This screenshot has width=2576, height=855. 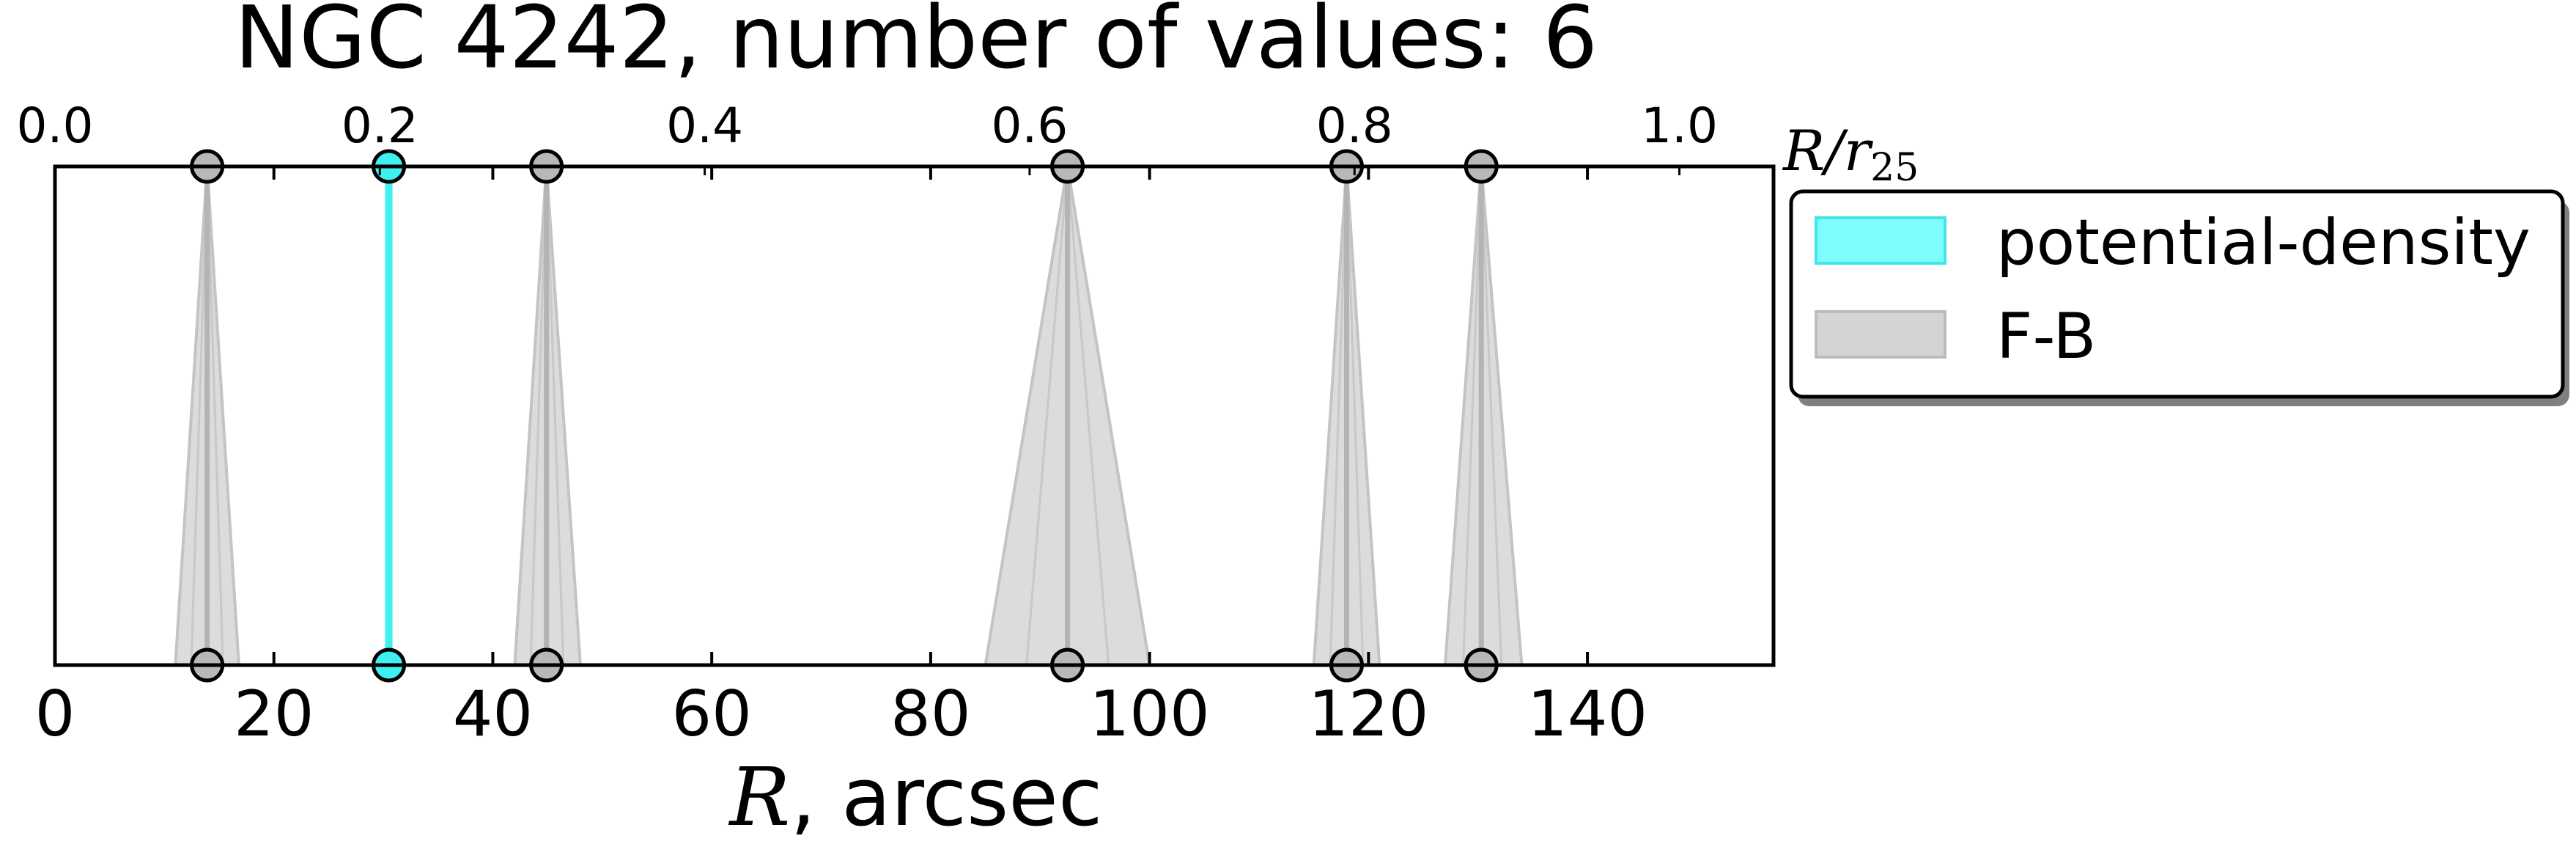 I want to click on x-tick-label-0: 0, so click(x=55, y=714).